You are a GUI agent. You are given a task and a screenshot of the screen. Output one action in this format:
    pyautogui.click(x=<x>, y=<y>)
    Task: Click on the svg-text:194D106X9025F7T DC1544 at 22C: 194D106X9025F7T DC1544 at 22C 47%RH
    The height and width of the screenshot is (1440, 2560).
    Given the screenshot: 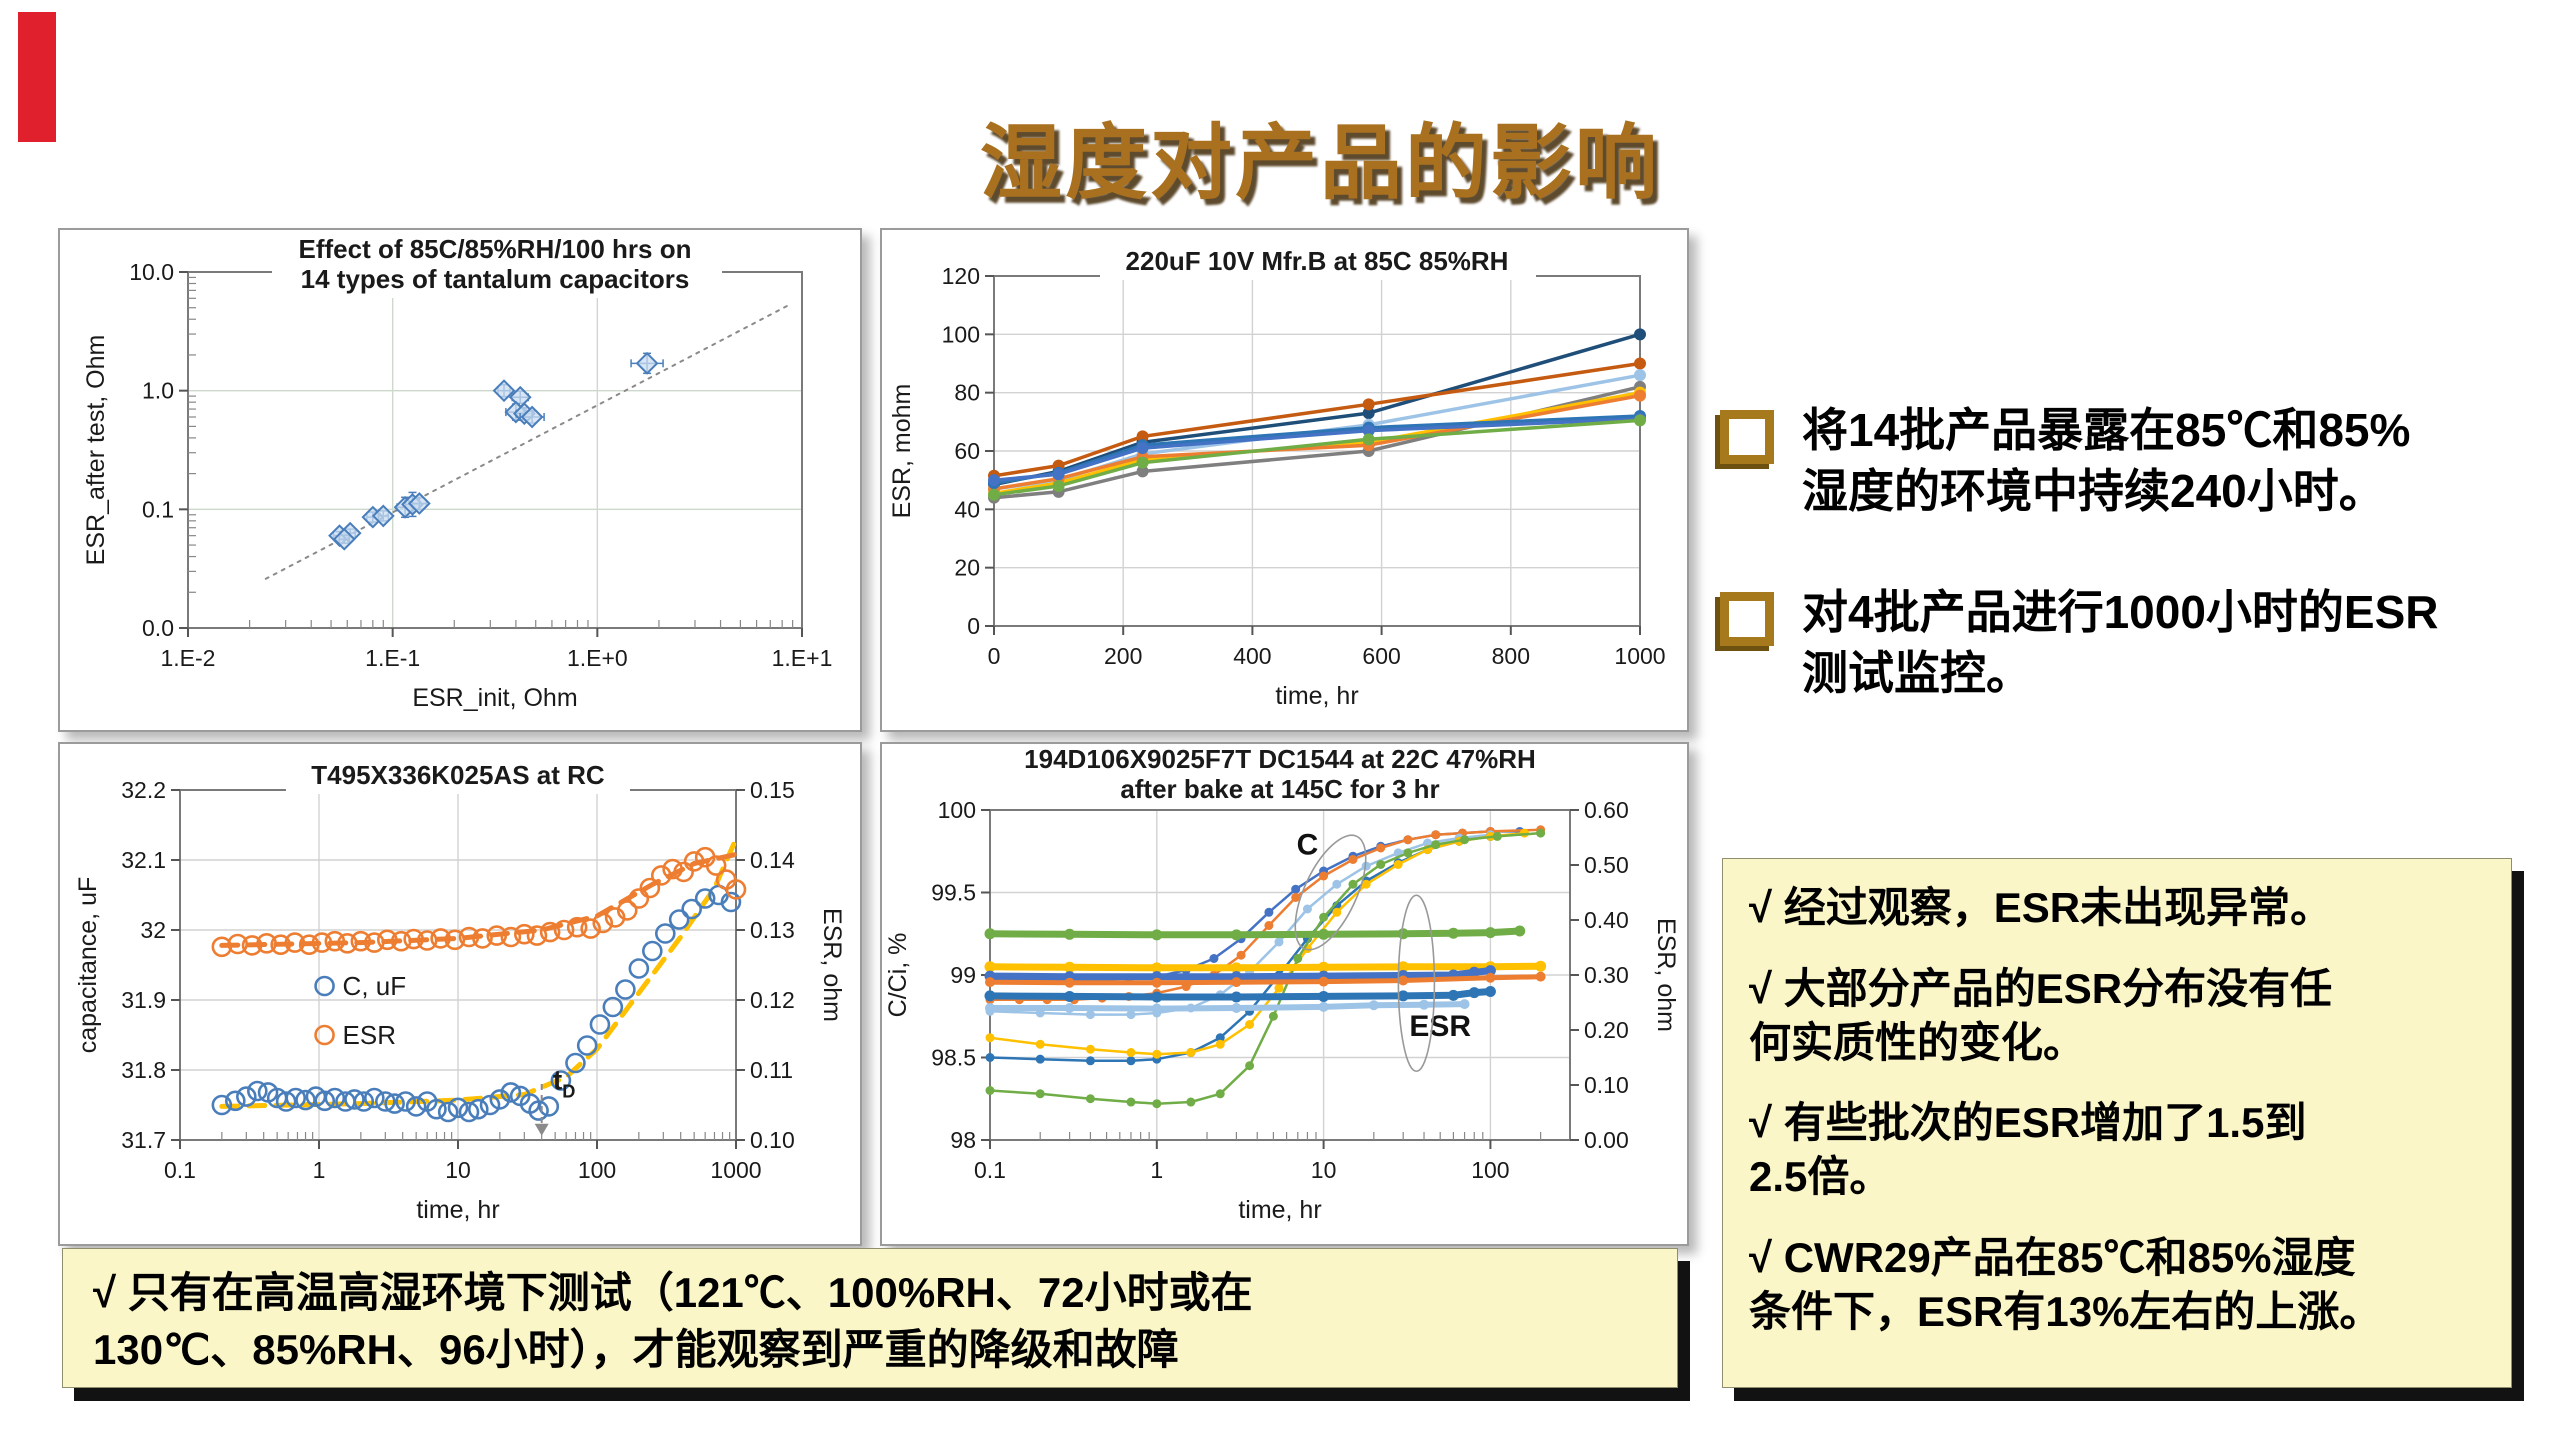 What is the action you would take?
    pyautogui.click(x=1280, y=759)
    